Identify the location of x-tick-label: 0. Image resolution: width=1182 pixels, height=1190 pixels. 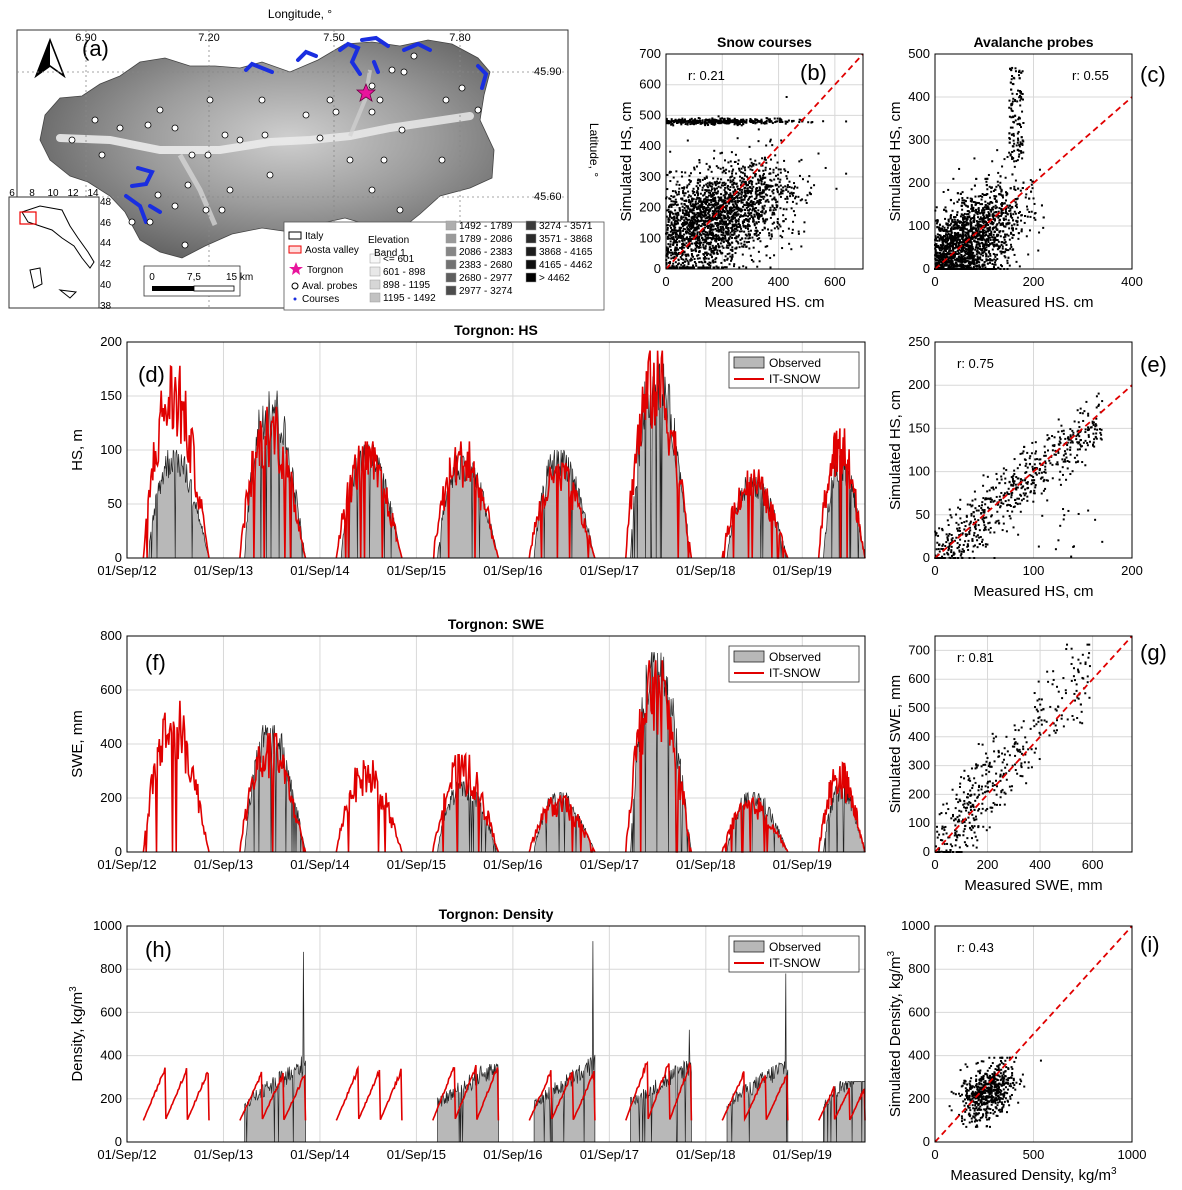
(934, 281).